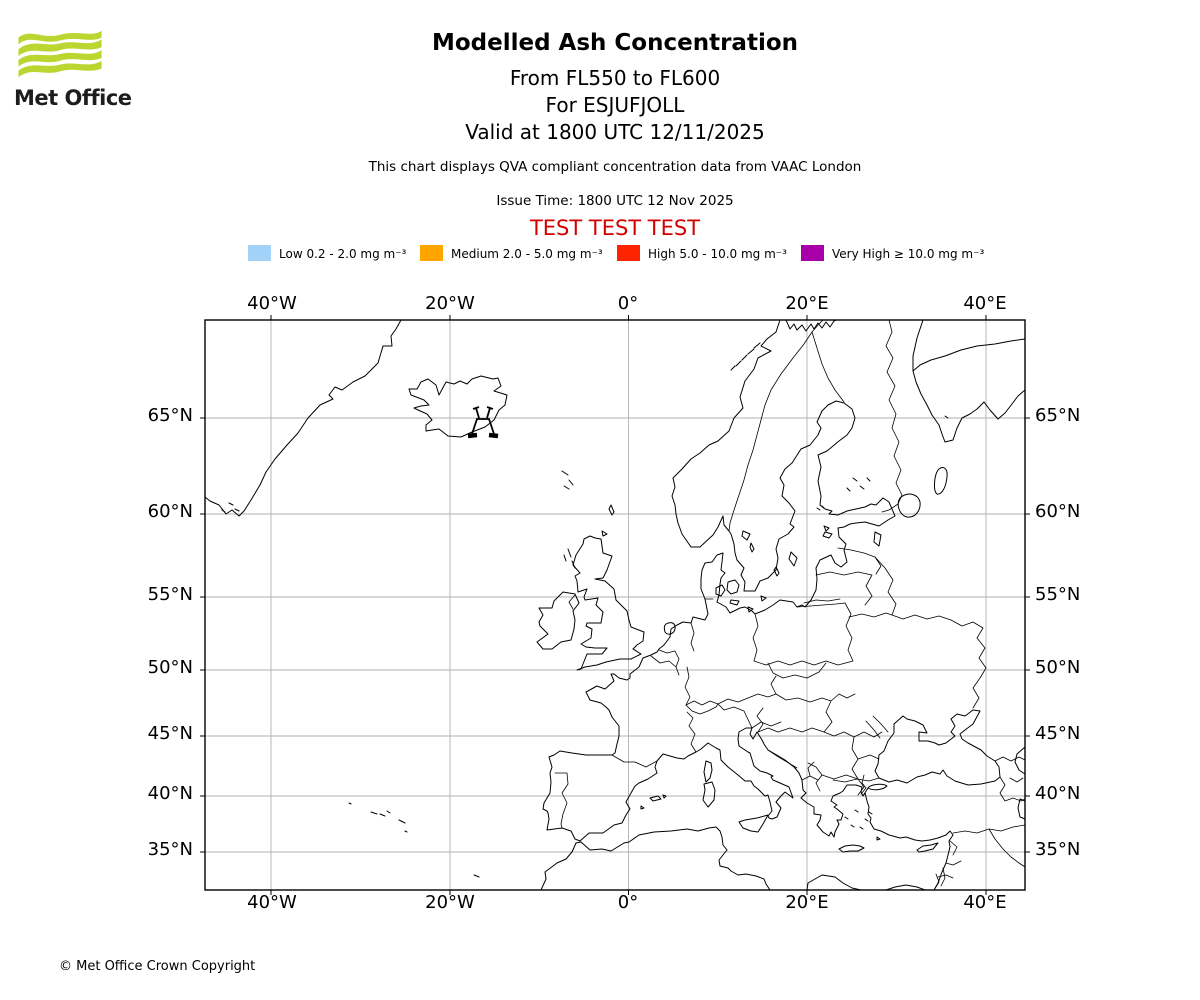  I want to click on page-title: Modelled Ash Concentration, so click(615, 43).